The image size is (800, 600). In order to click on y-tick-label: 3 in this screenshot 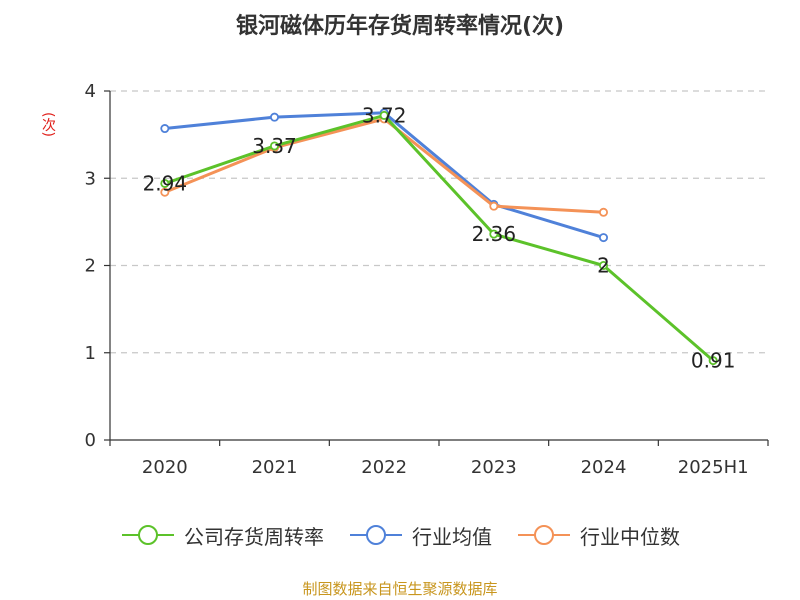, I will do `click(90, 178)`.